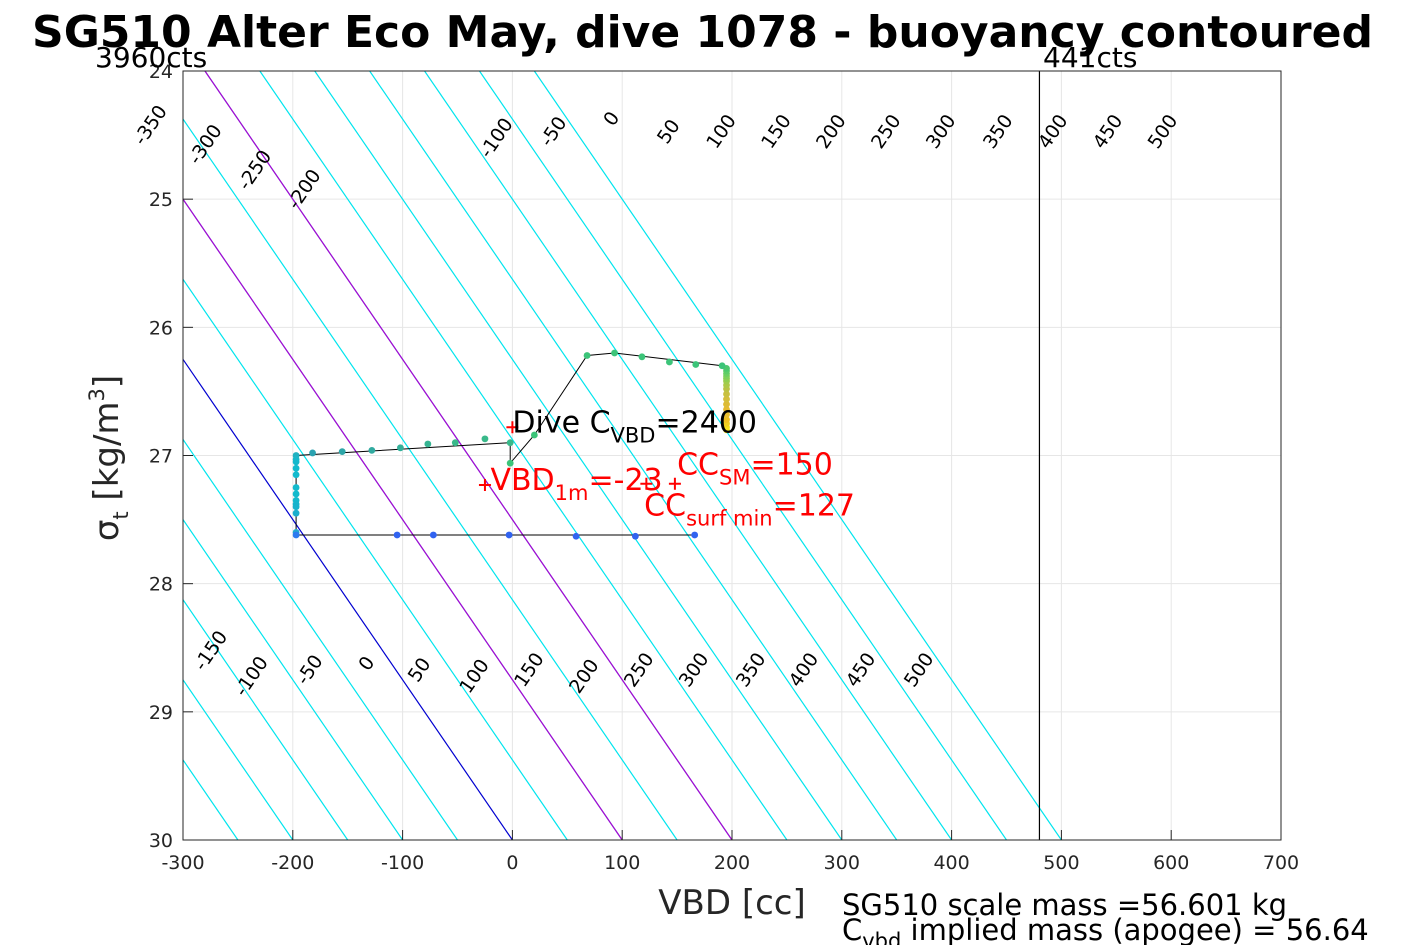 The image size is (1417, 945). I want to click on x-tick-label: 300, so click(842, 863).